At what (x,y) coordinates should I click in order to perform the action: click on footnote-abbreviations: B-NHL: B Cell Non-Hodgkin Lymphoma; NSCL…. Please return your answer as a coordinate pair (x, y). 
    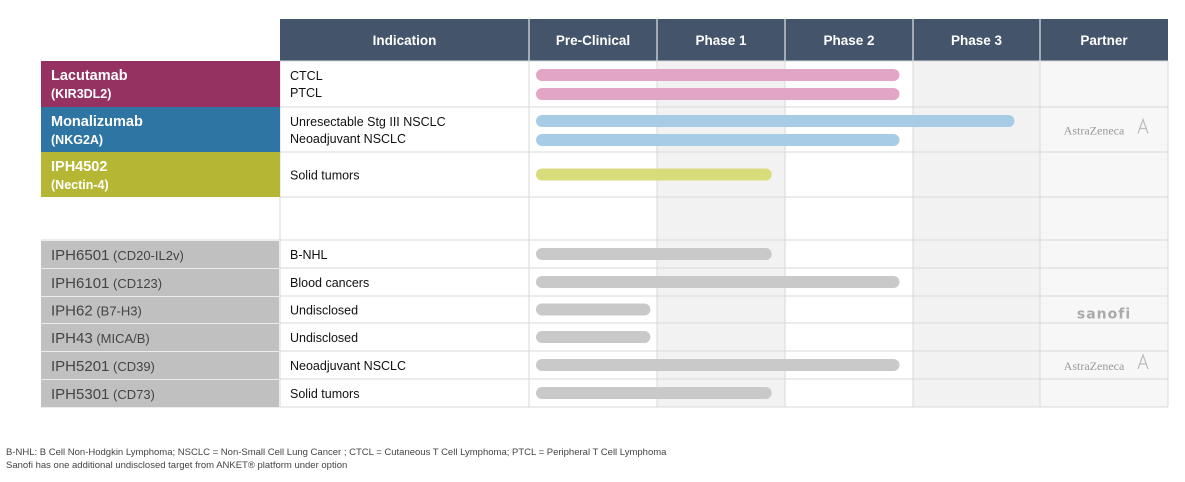
    Looking at the image, I should click on (336, 452).